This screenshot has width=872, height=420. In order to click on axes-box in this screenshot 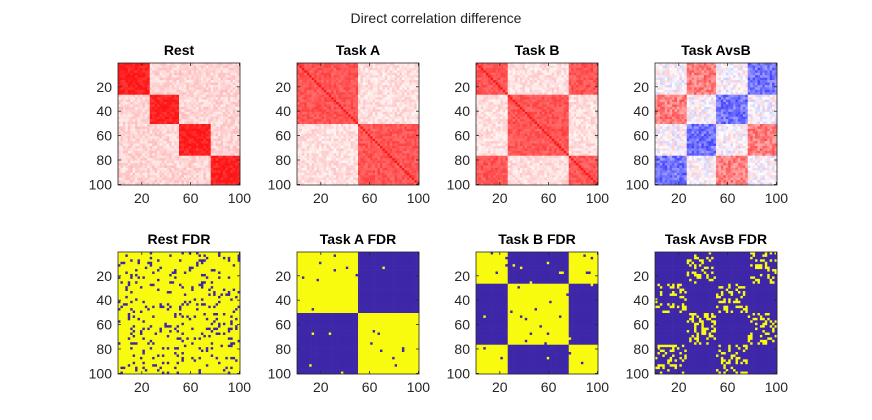, I will do `click(179, 124)`.